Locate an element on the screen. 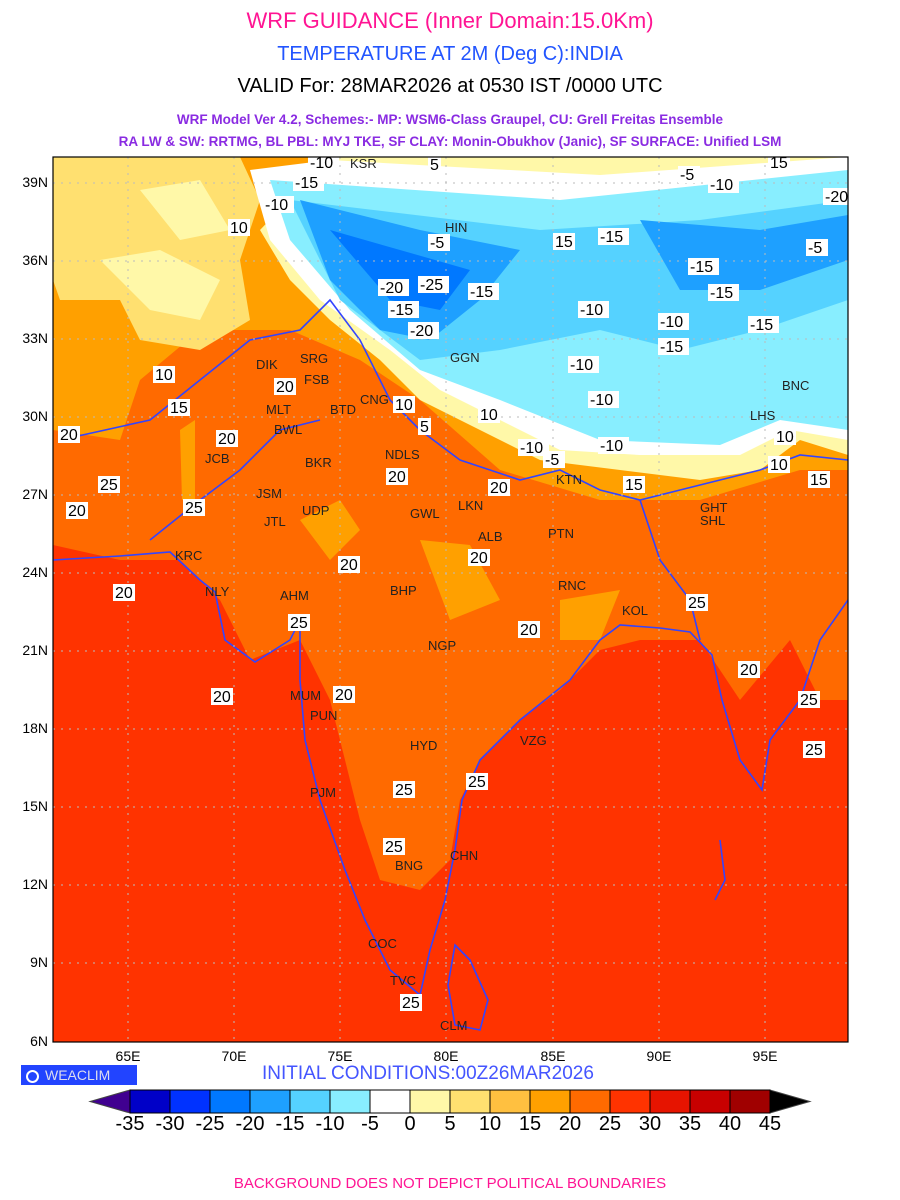  lon-label: 70E is located at coordinates (234, 1056).